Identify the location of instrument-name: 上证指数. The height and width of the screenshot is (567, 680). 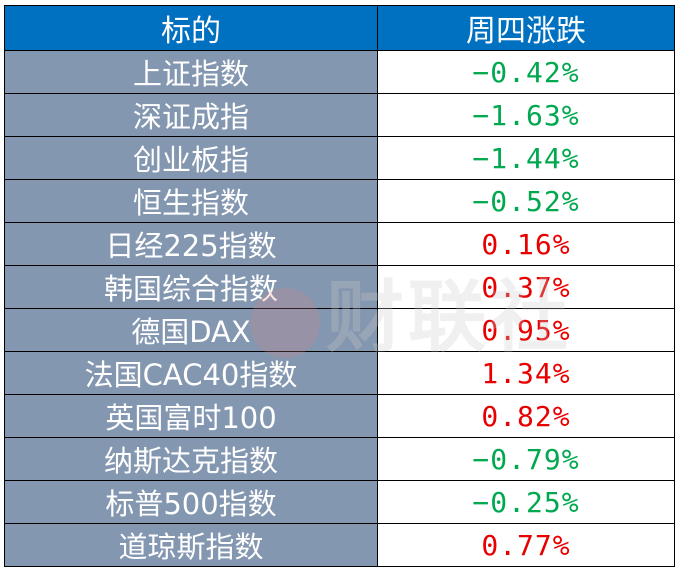
(191, 72).